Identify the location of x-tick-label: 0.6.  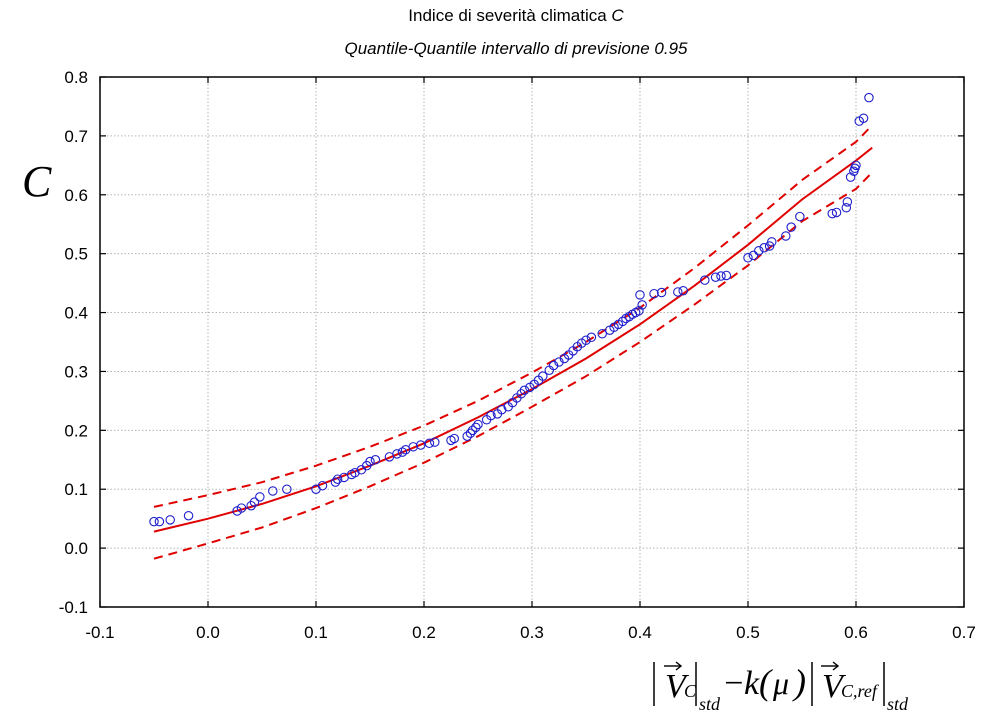
(856, 632).